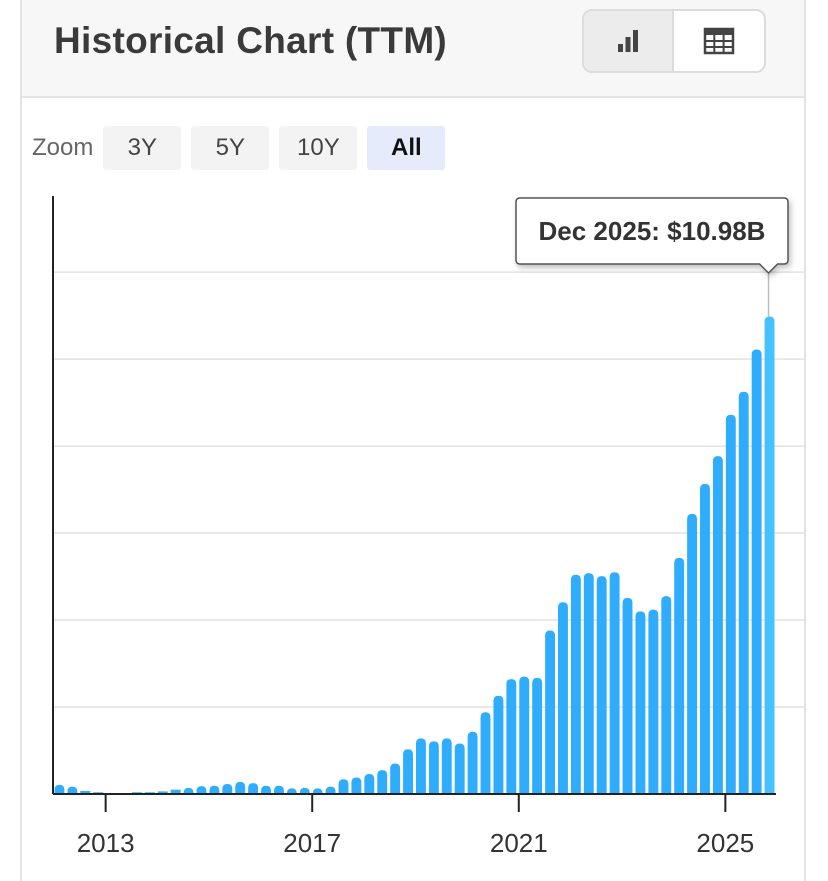  Describe the element at coordinates (652, 231) in the screenshot. I see `tooltip-label: Dec 2025: $10.98B` at that location.